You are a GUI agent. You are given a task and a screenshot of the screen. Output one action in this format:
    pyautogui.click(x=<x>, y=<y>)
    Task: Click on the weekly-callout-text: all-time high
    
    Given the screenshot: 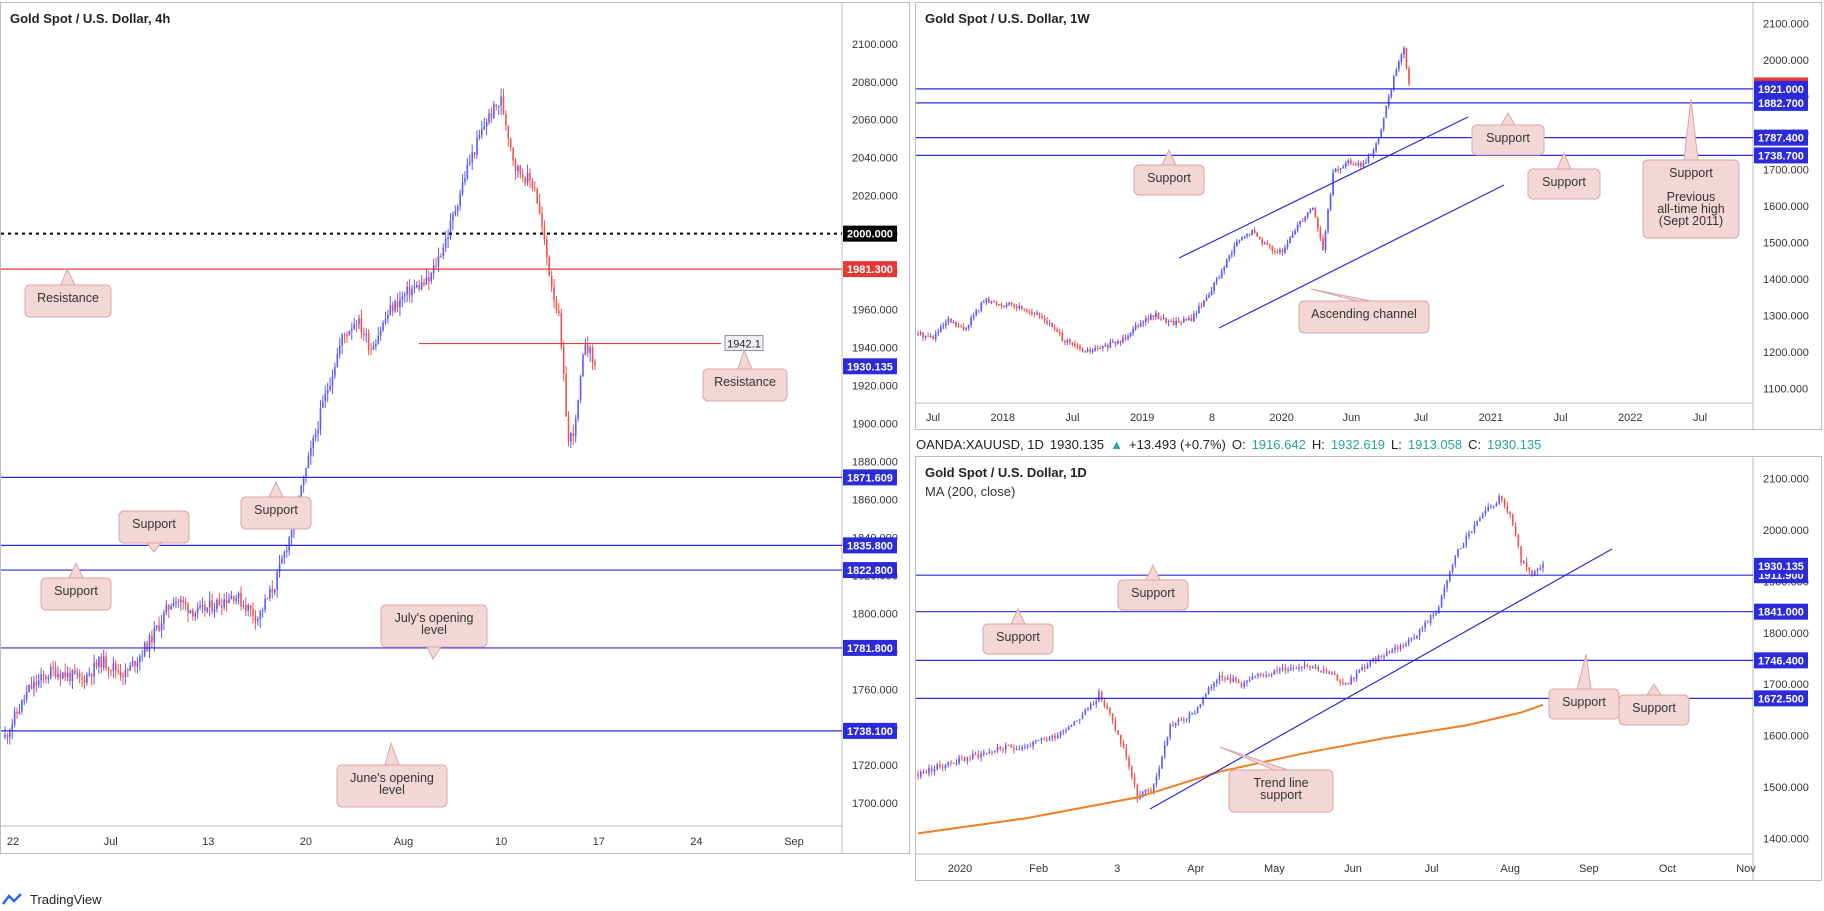 What is the action you would take?
    pyautogui.click(x=1690, y=209)
    